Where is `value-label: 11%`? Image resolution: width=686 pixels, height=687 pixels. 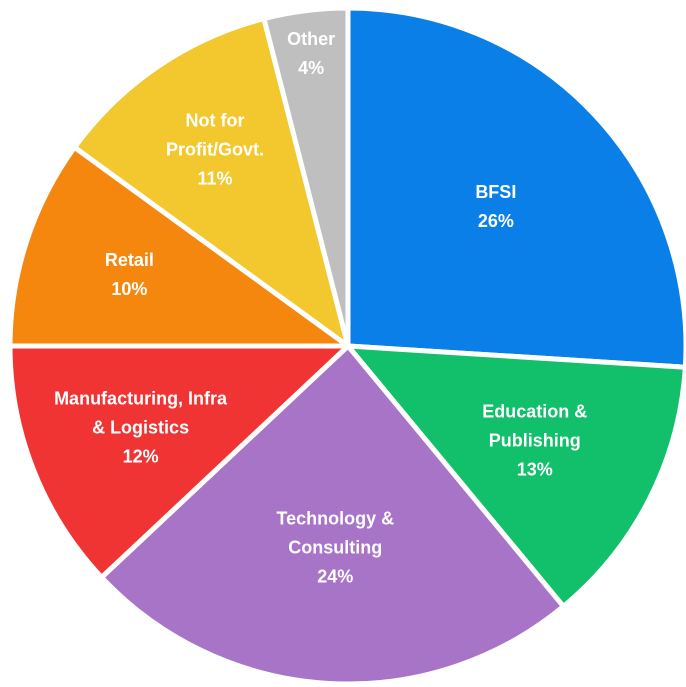 value-label: 11% is located at coordinates (215, 178).